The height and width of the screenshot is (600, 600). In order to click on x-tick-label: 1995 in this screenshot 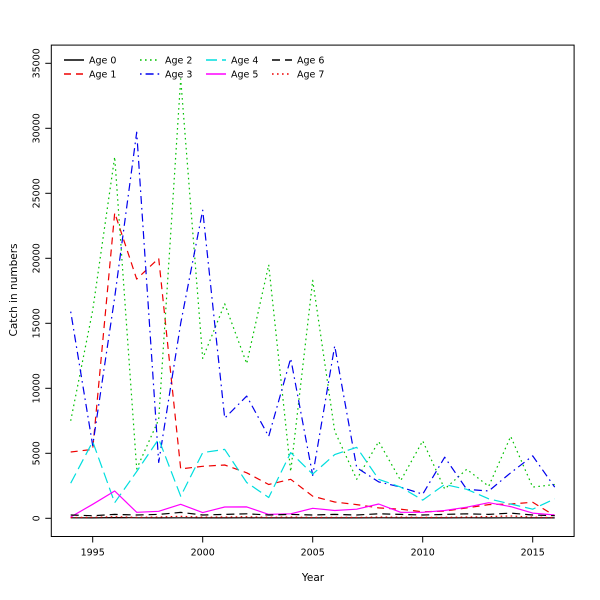, I will do `click(93, 553)`.